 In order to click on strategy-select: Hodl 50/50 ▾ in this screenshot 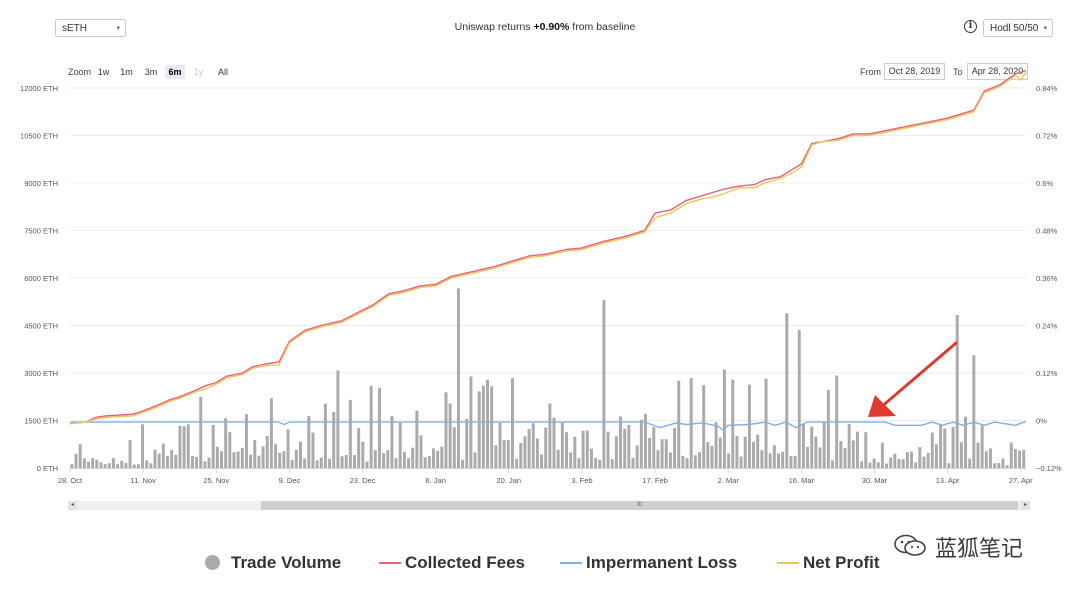, I will do `click(1018, 28)`.